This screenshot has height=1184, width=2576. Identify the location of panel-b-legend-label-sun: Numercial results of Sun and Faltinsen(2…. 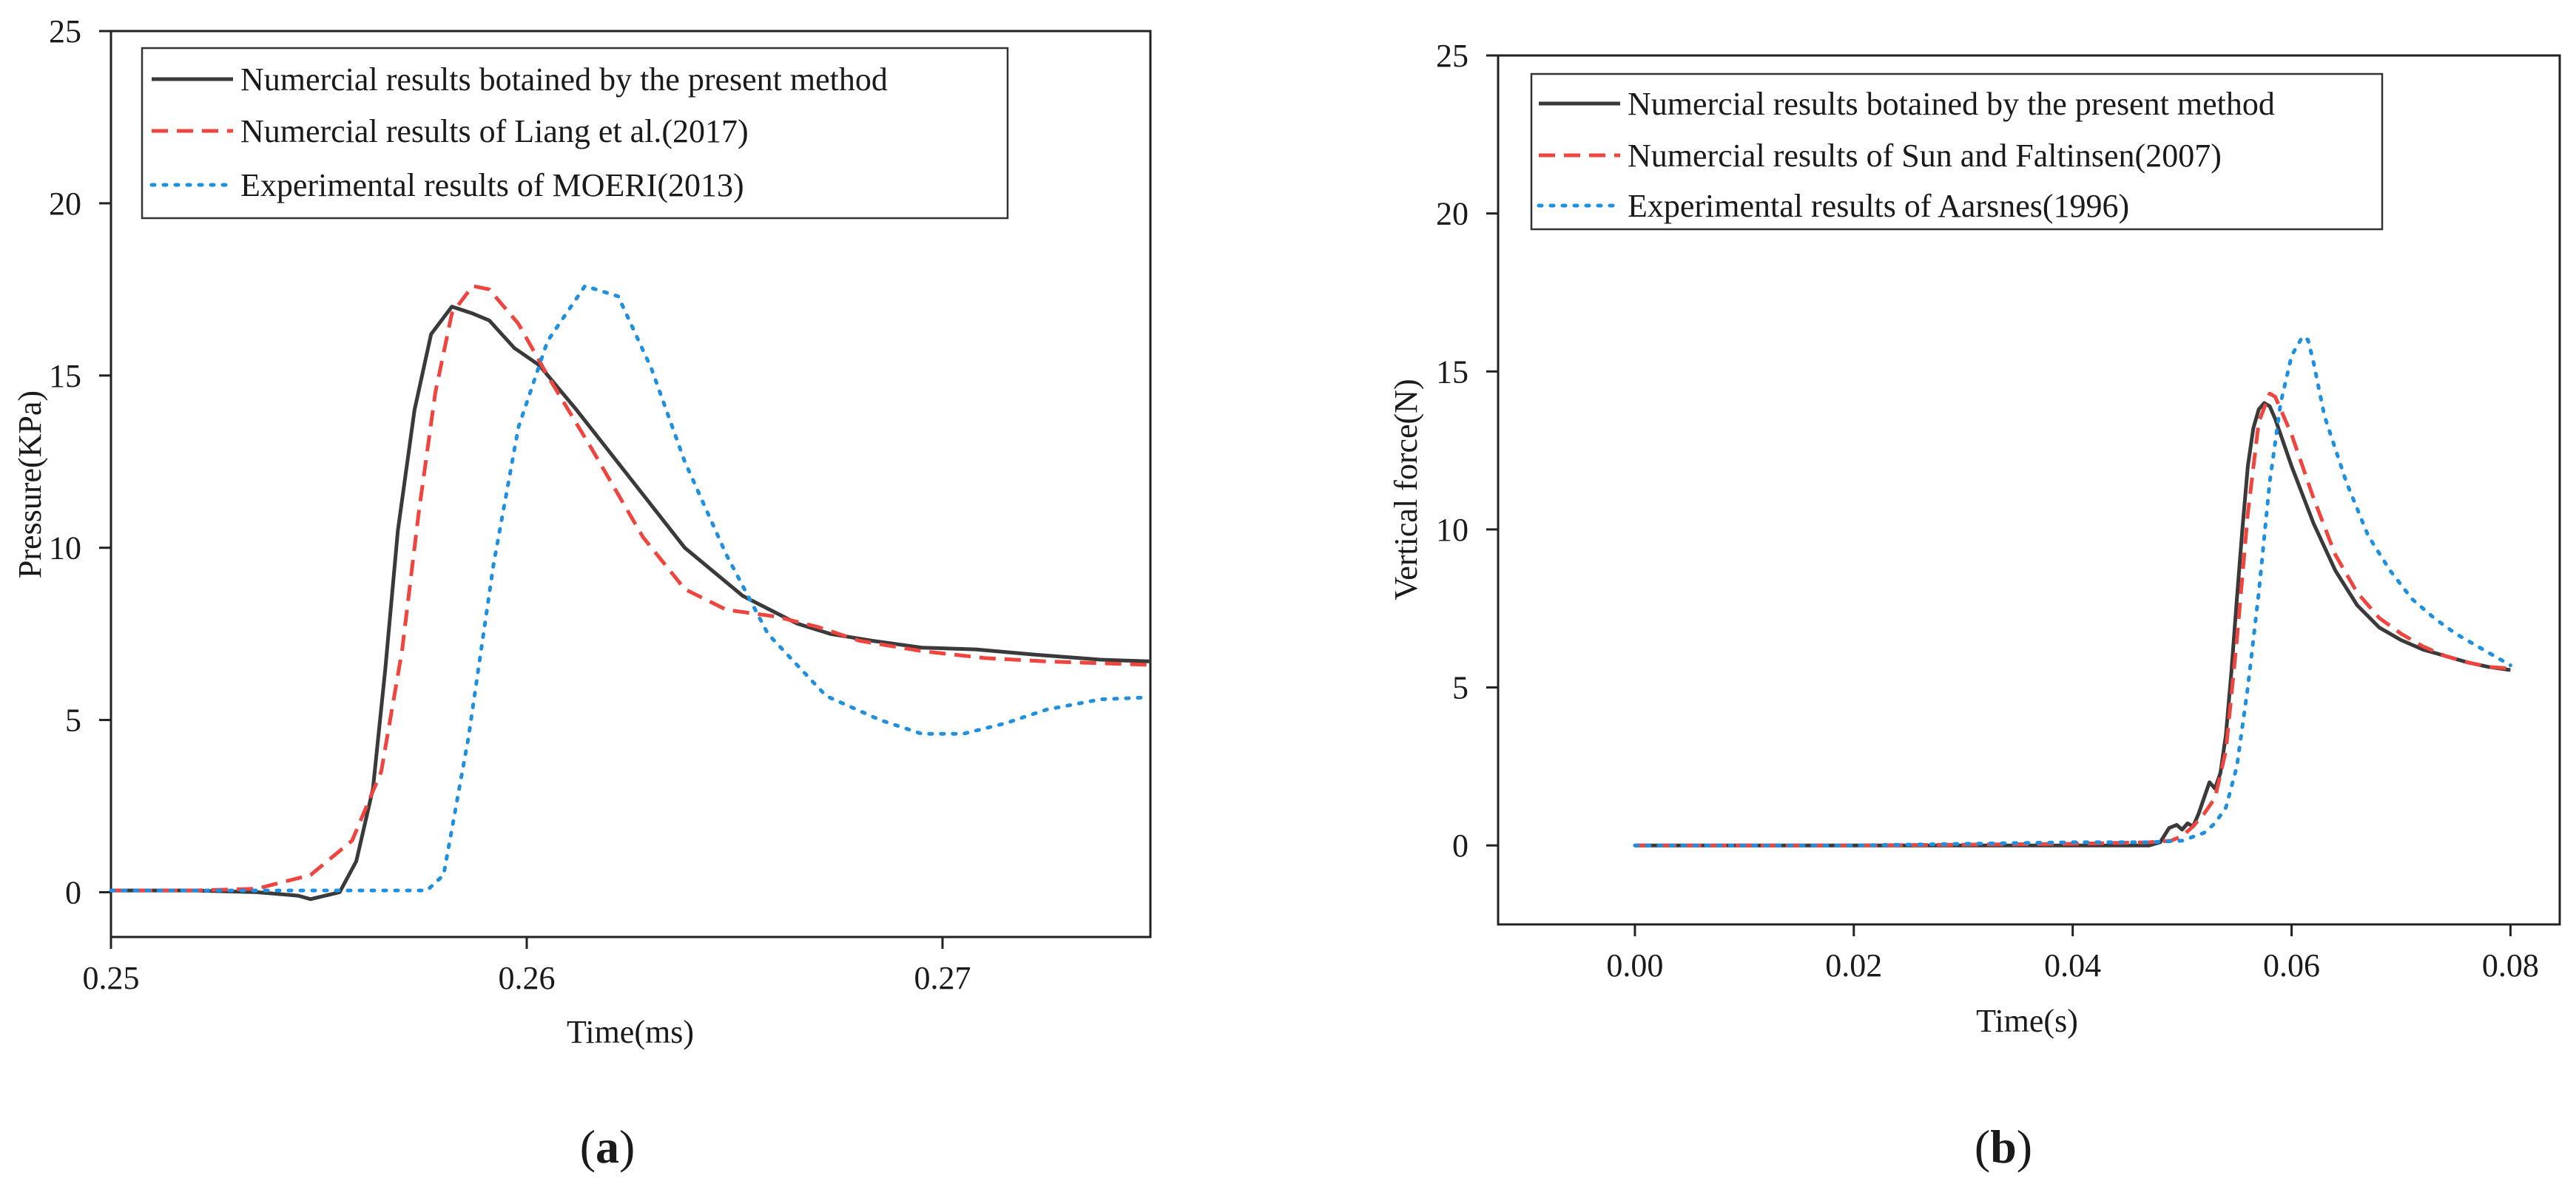
(1925, 156).